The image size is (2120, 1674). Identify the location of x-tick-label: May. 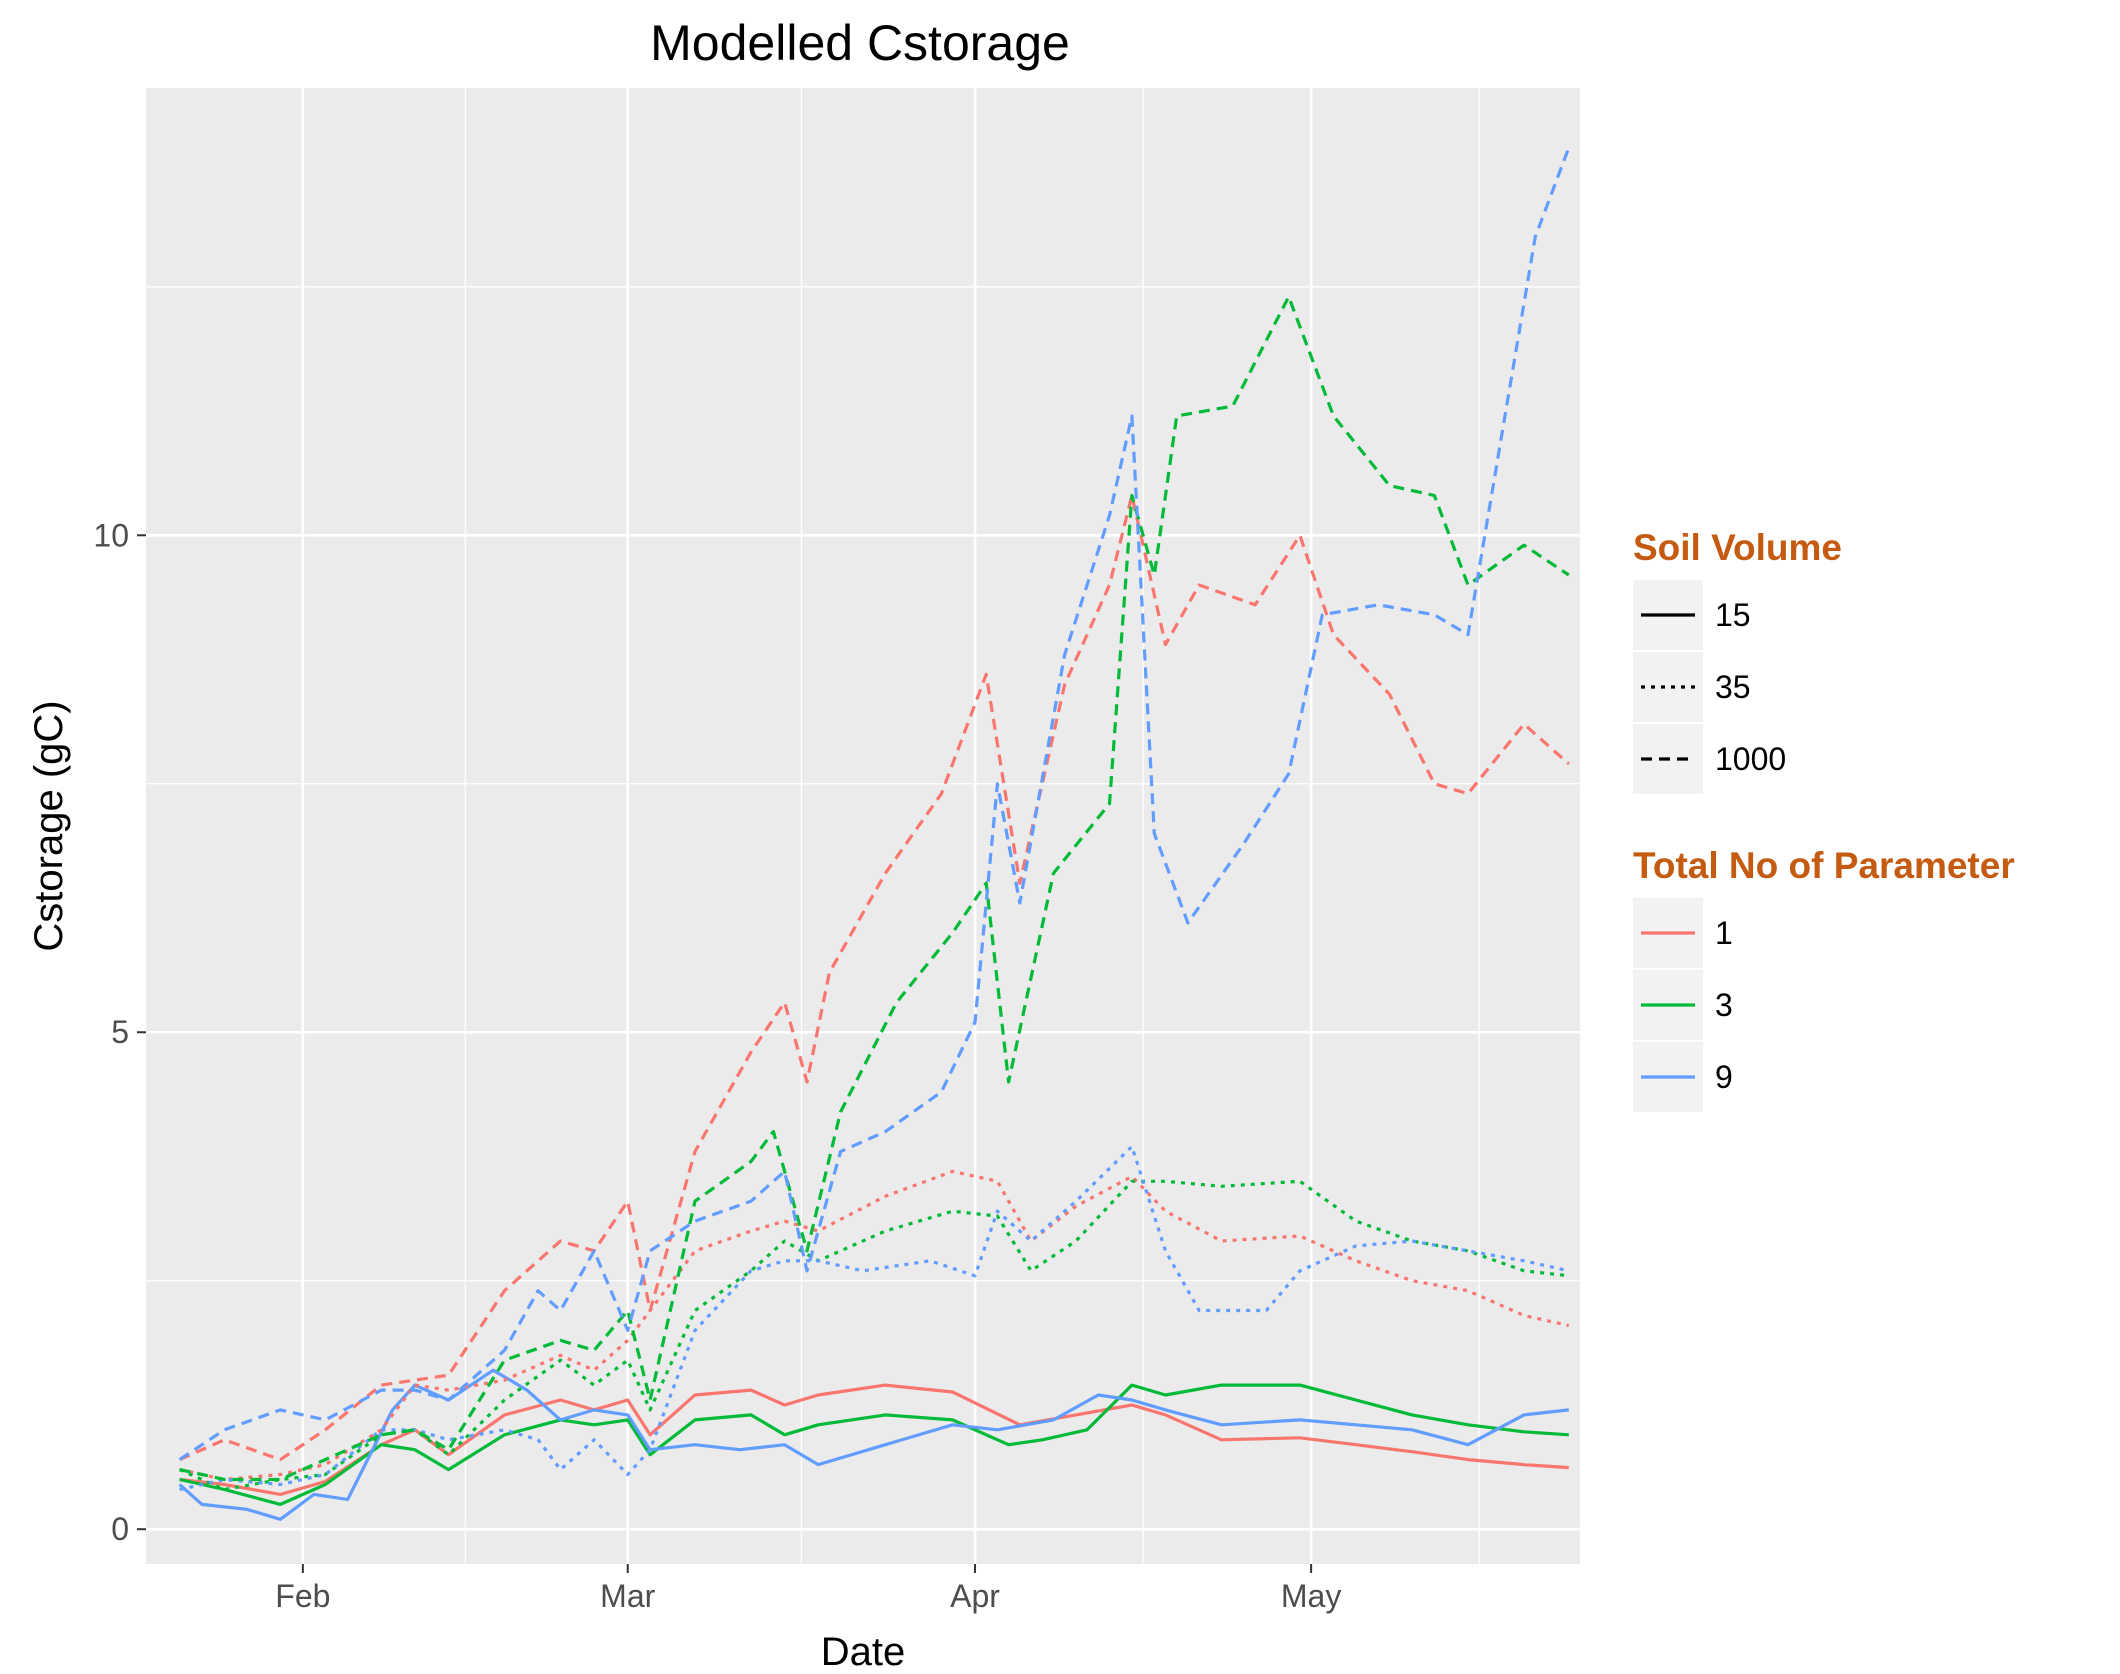
(1311, 1596).